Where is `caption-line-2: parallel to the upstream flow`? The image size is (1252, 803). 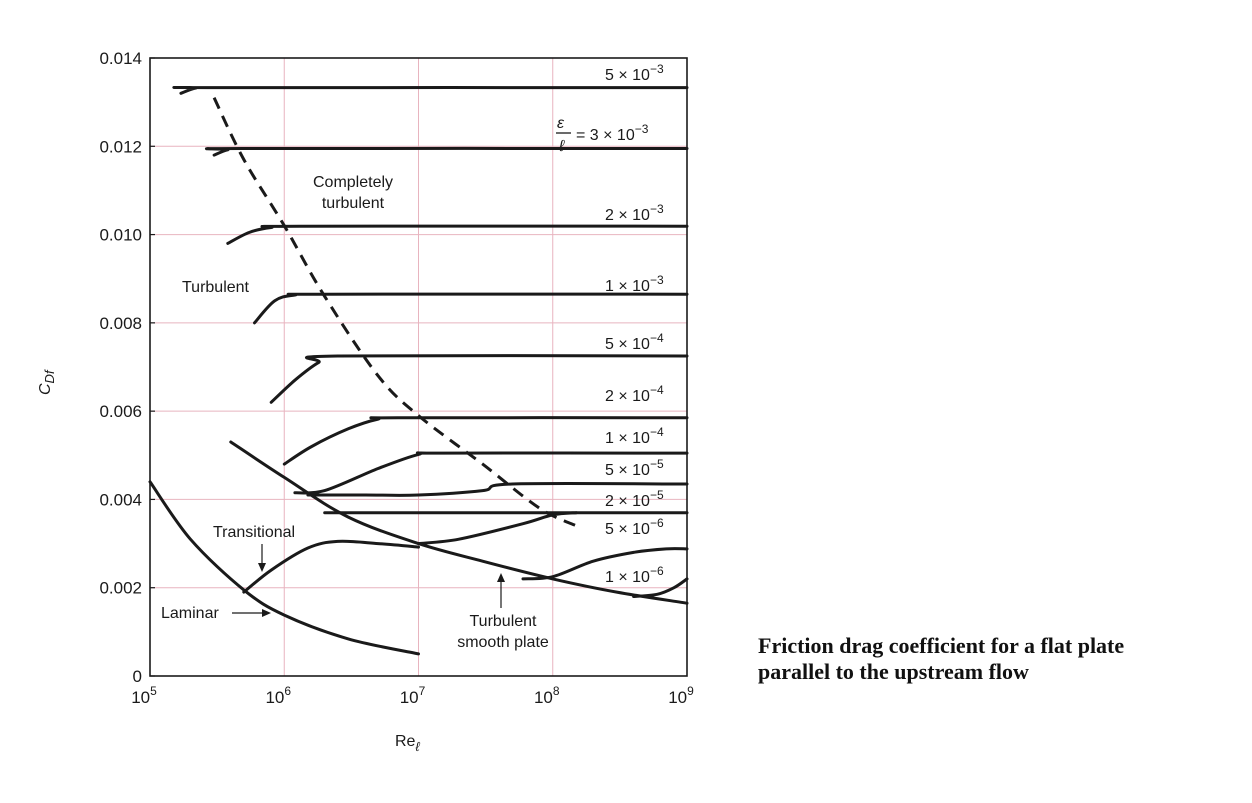 caption-line-2: parallel to the upstream flow is located at coordinates (893, 671).